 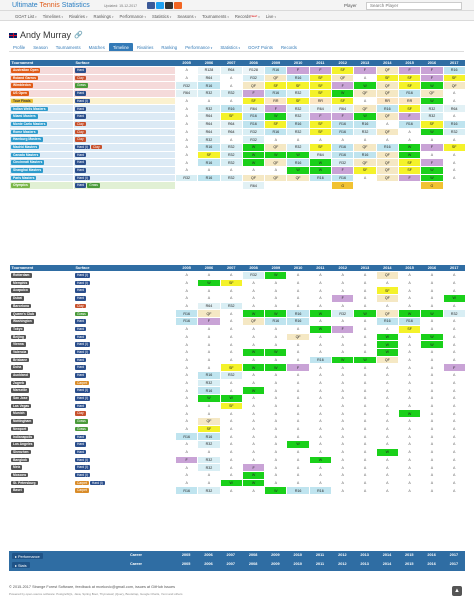 I want to click on column-header-year: 2008, so click(x=253, y=268).